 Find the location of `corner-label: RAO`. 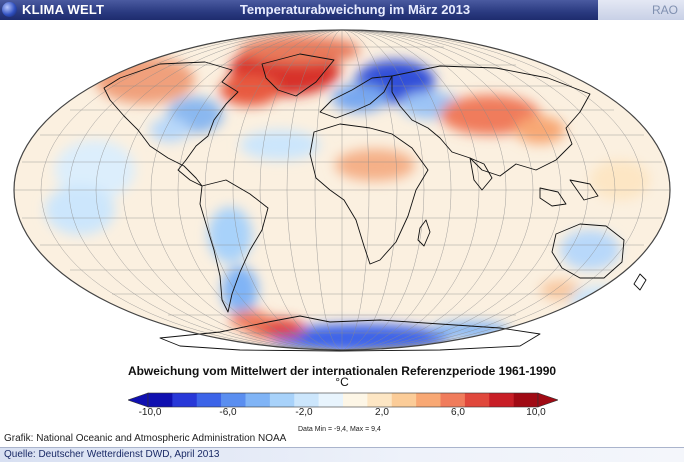

corner-label: RAO is located at coordinates (664, 10).